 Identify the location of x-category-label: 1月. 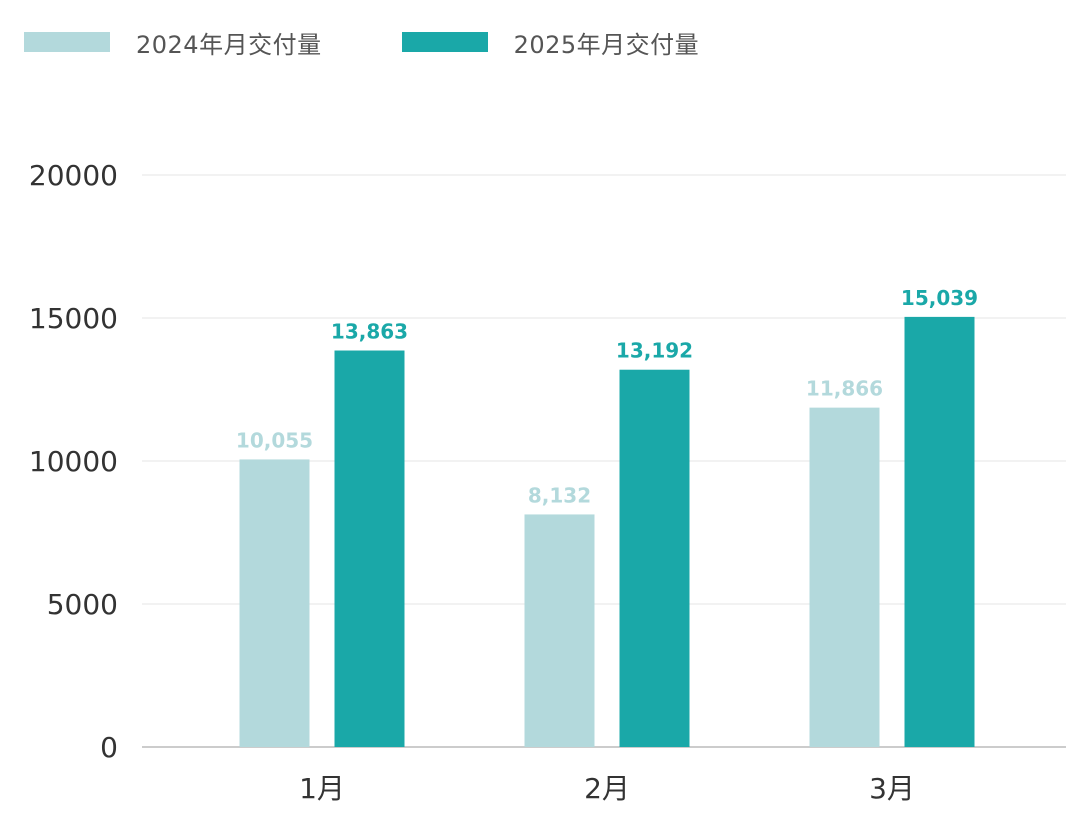
(322, 788).